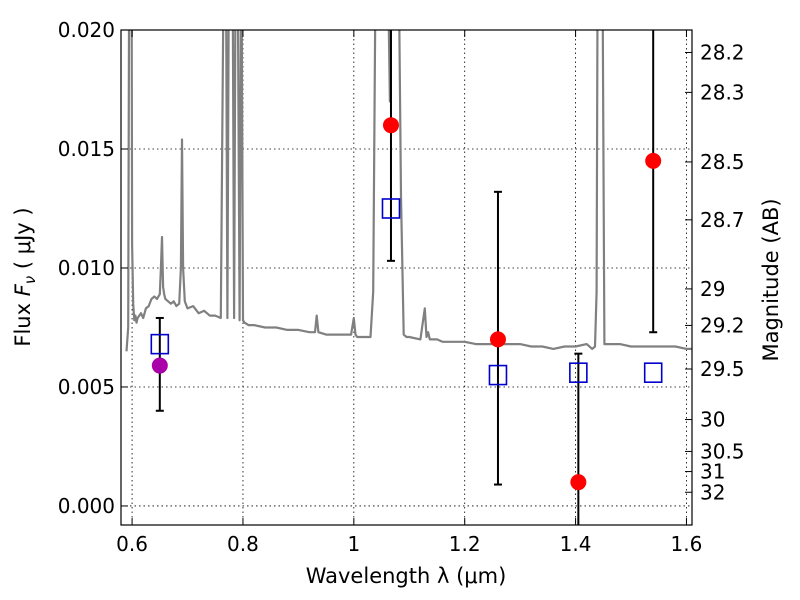 The width and height of the screenshot is (800, 600). What do you see at coordinates (722, 220) in the screenshot?
I see `mag-tick-label: 28.7` at bounding box center [722, 220].